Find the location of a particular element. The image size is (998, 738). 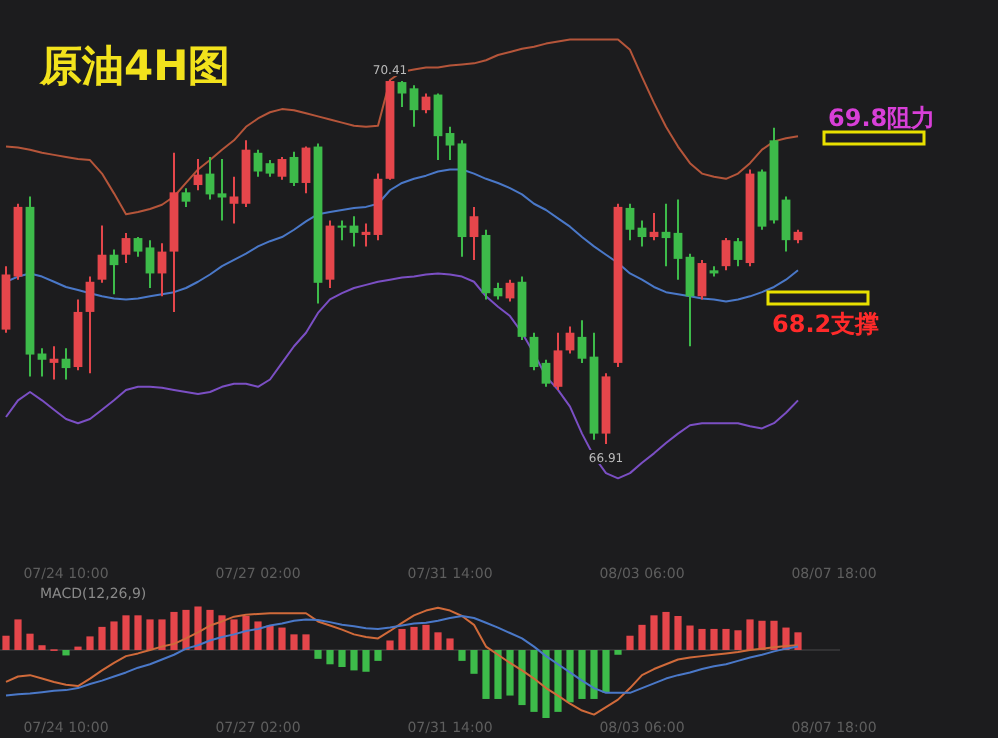

annotation: 68.2支撑 is located at coordinates (826, 324).